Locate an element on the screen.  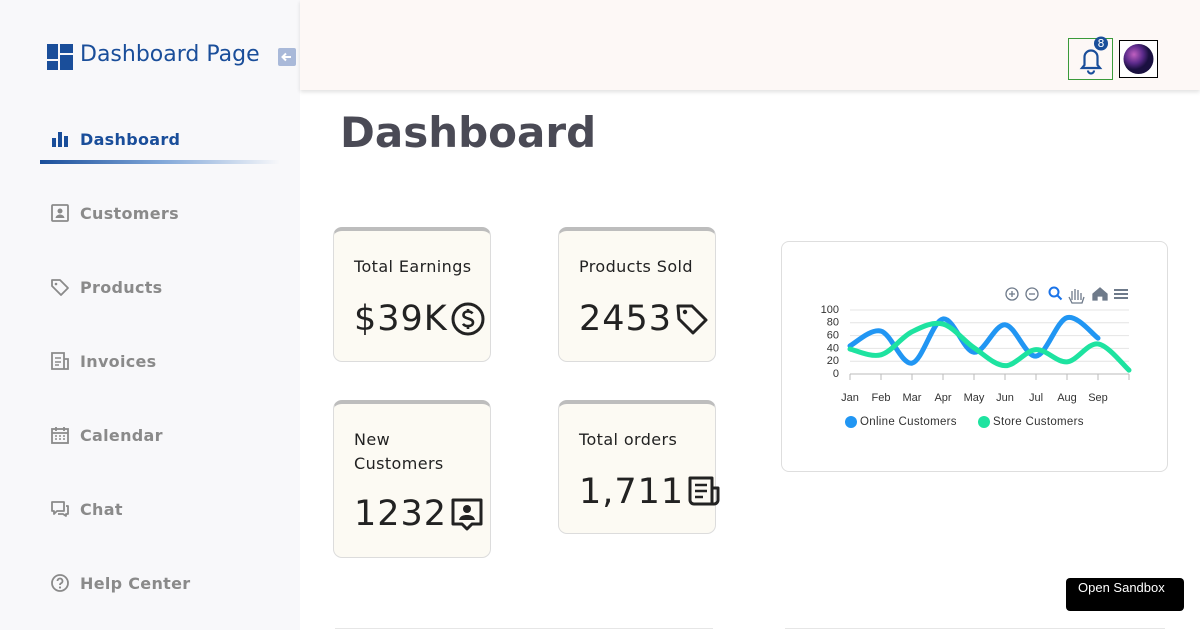
nav-label: Chat is located at coordinates (101, 509).